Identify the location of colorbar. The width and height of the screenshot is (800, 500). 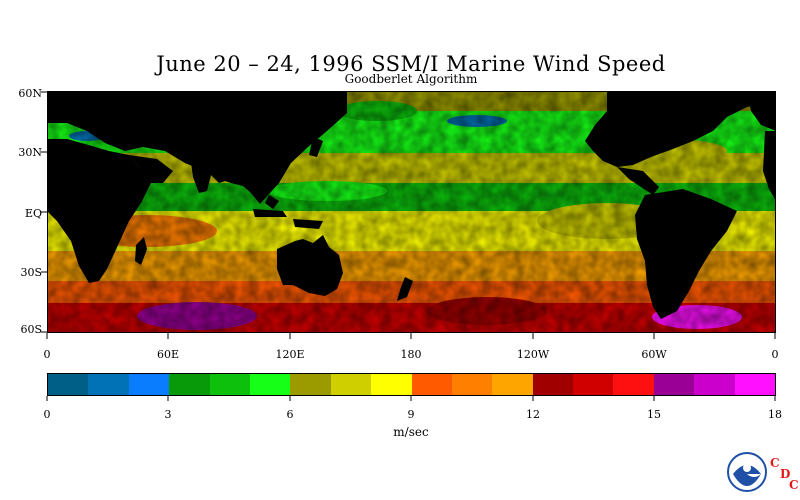
(411, 384).